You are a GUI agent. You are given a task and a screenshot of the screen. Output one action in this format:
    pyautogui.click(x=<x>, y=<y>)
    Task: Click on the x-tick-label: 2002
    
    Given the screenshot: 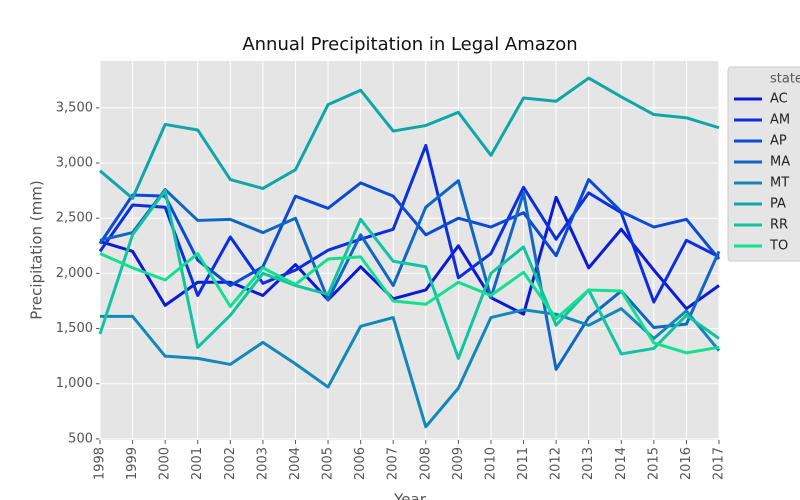 What is the action you would take?
    pyautogui.click(x=230, y=463)
    